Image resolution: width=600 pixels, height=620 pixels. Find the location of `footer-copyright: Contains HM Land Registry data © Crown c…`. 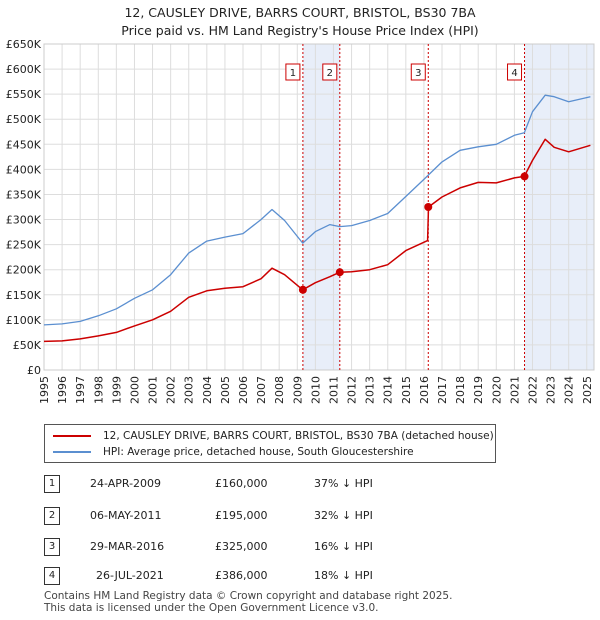

footer-copyright: Contains HM Land Registry data © Crown c… is located at coordinates (248, 596).